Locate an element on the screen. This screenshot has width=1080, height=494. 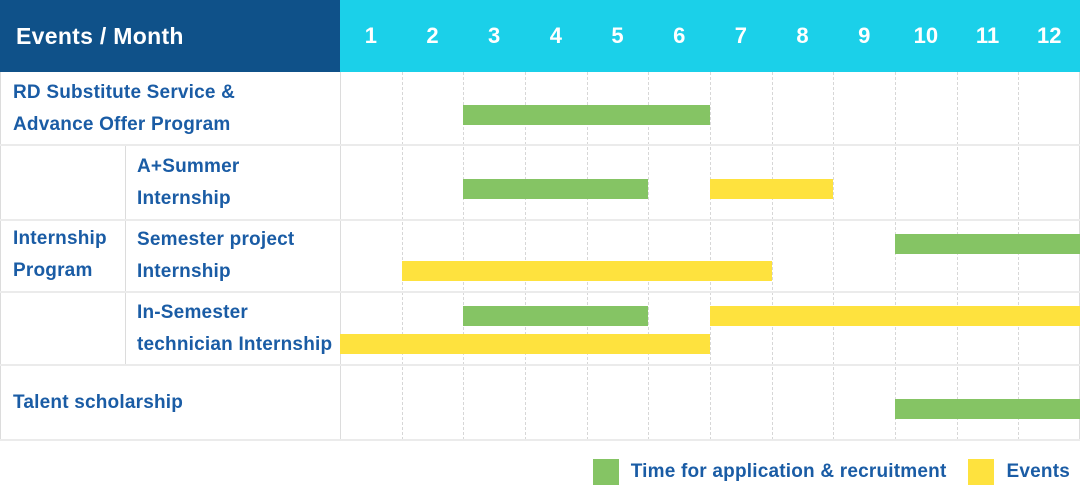
row-label: Semester project Internship is located at coordinates (215, 256).